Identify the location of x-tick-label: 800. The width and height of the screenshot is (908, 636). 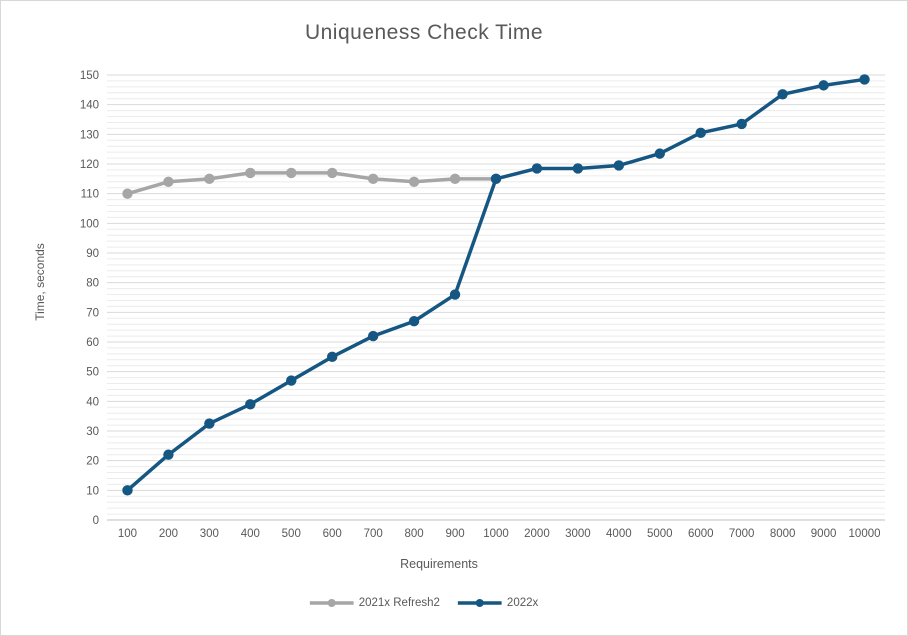
(414, 534).